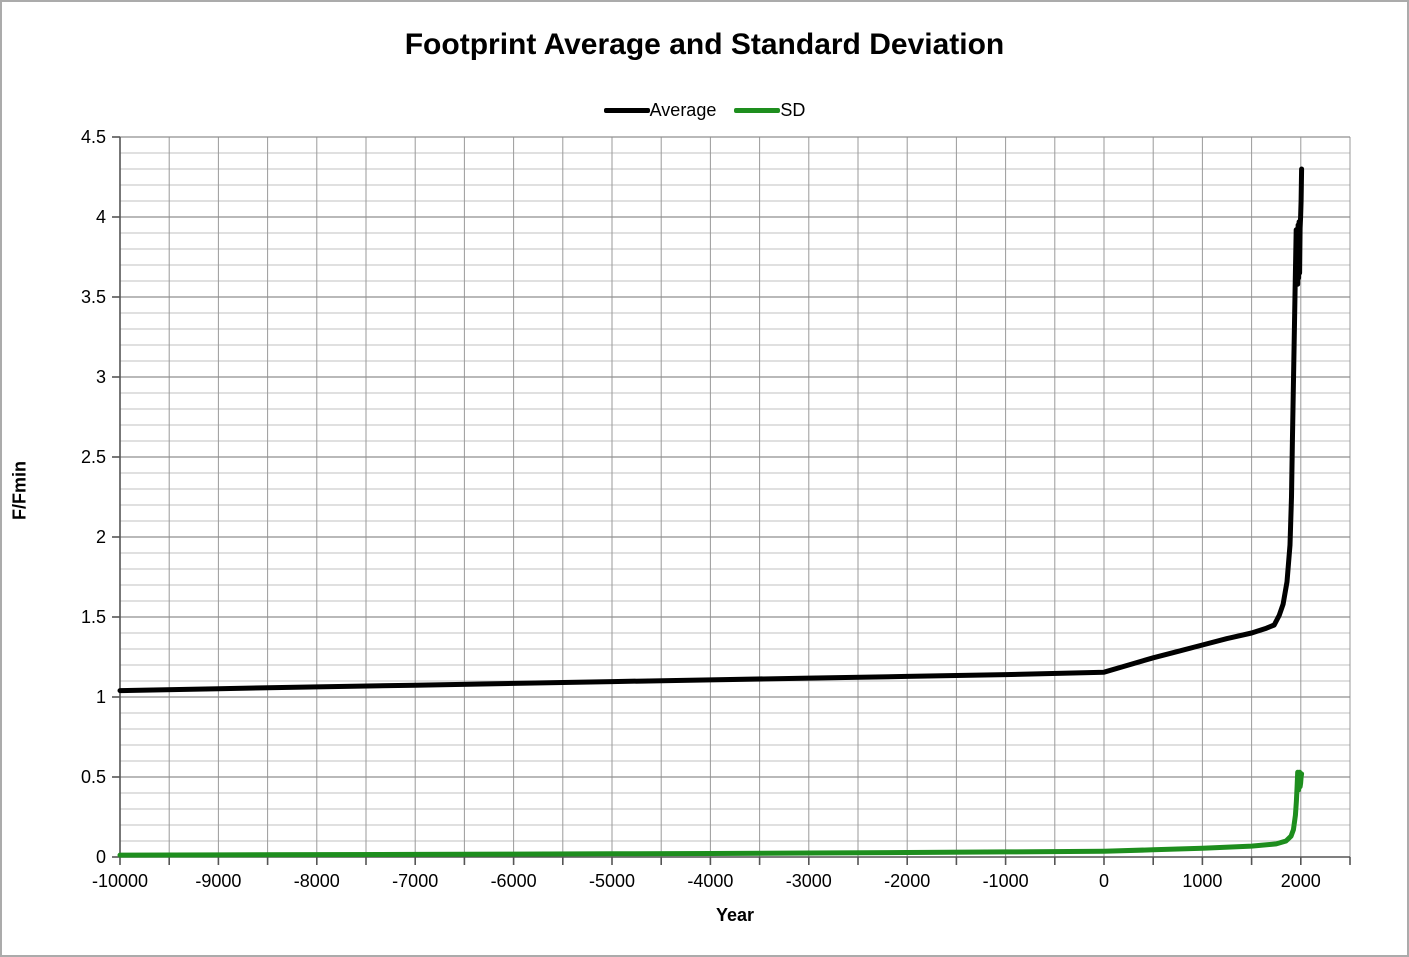 The height and width of the screenshot is (957, 1409). I want to click on x-tick-label: -6000, so click(514, 881).